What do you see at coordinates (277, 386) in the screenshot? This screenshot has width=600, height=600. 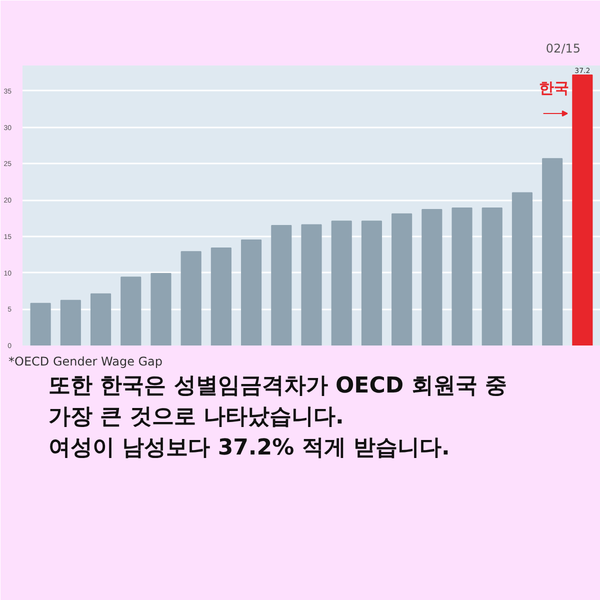 I see `text: 또한 한국은 성별임금격차가 OECD 회원국 중` at bounding box center [277, 386].